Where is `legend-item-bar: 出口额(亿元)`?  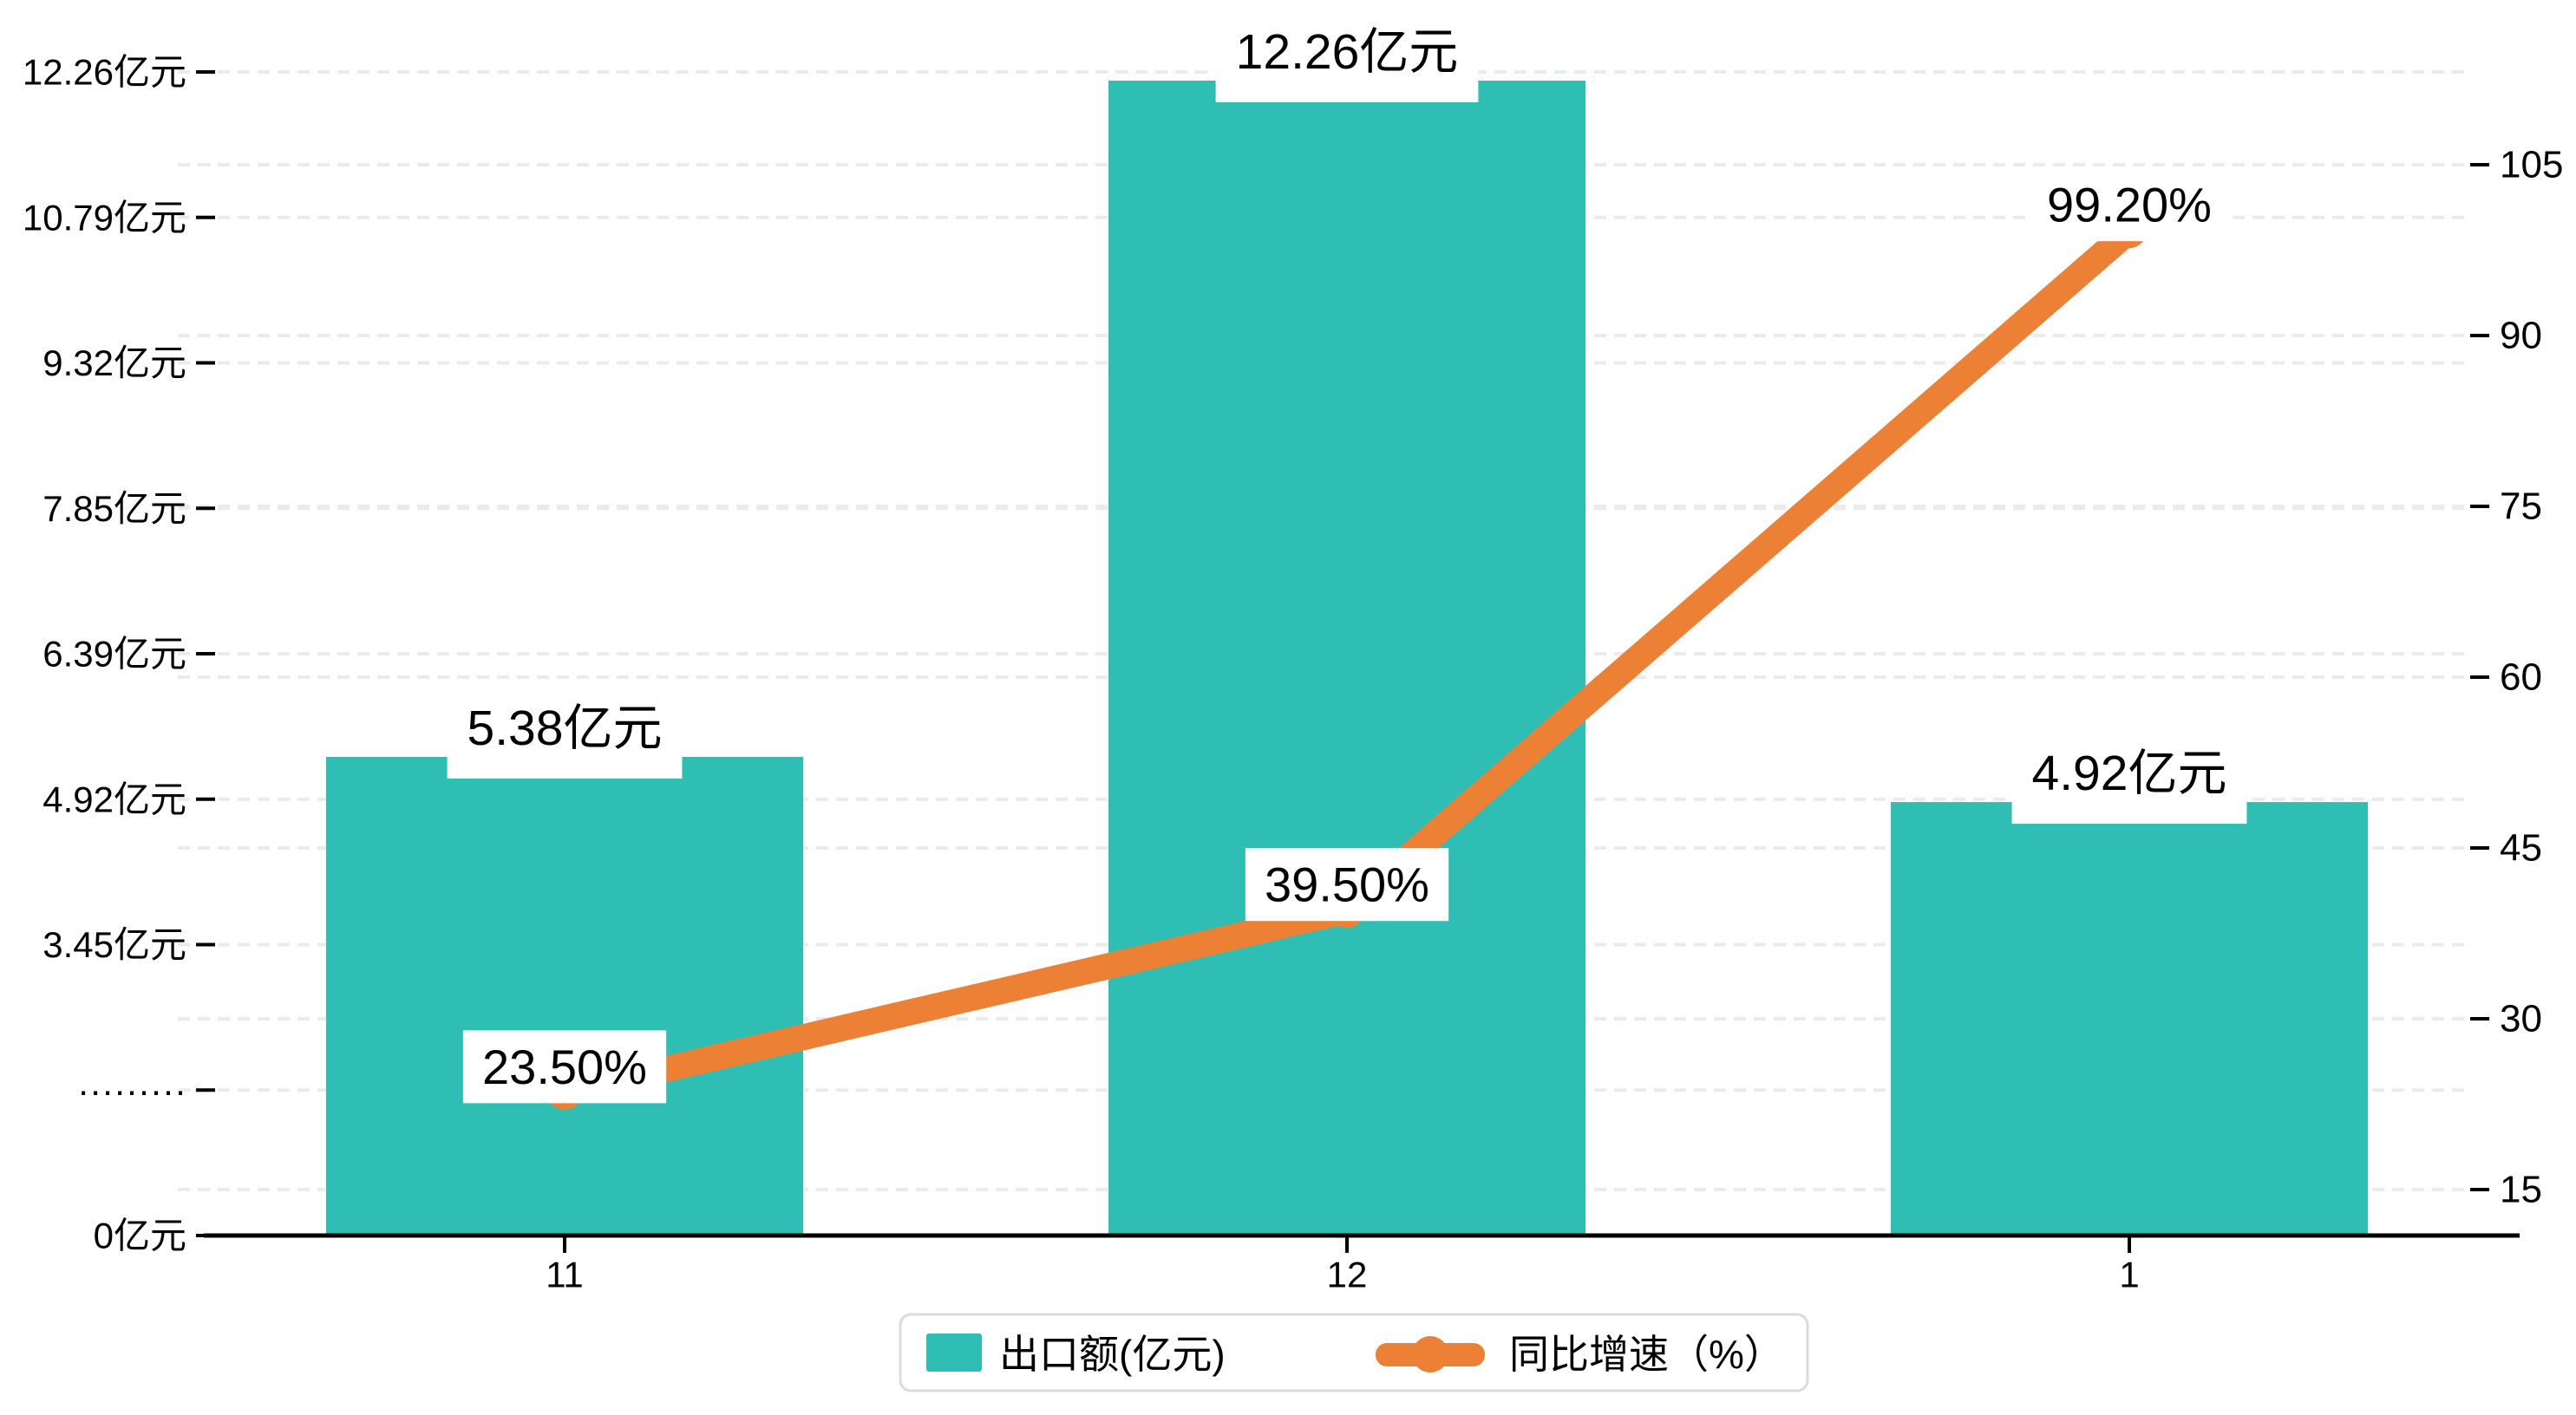 legend-item-bar: 出口额(亿元) is located at coordinates (1076, 1354).